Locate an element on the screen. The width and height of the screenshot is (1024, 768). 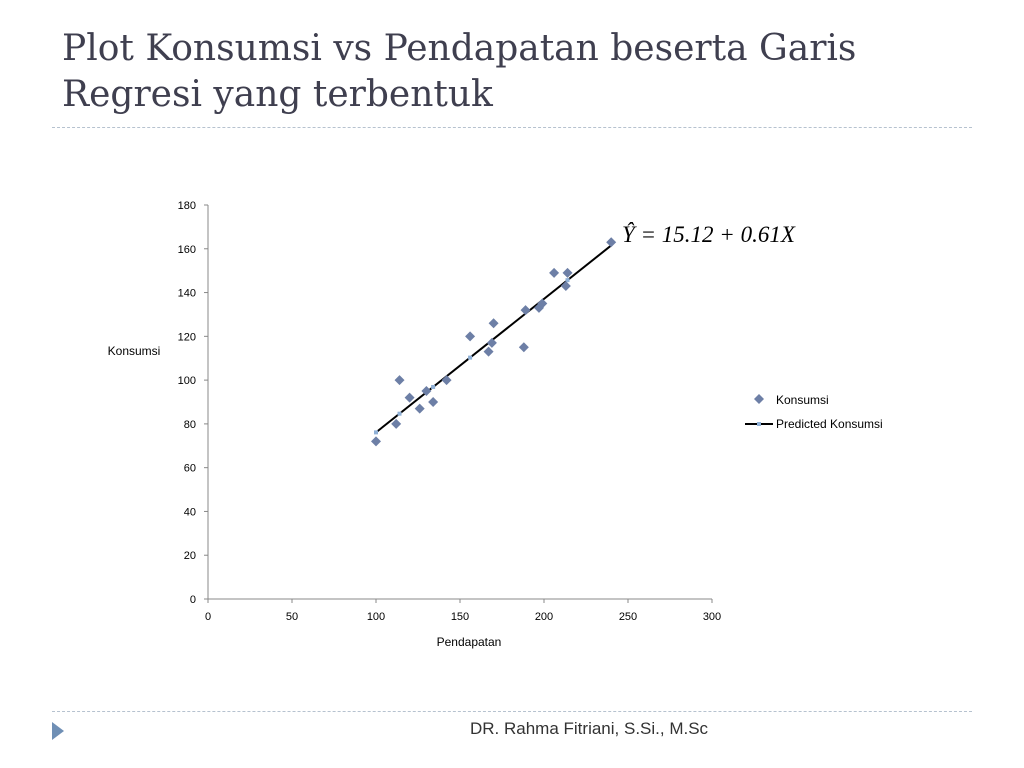
x-tick-label: 150 is located at coordinates (460, 617).